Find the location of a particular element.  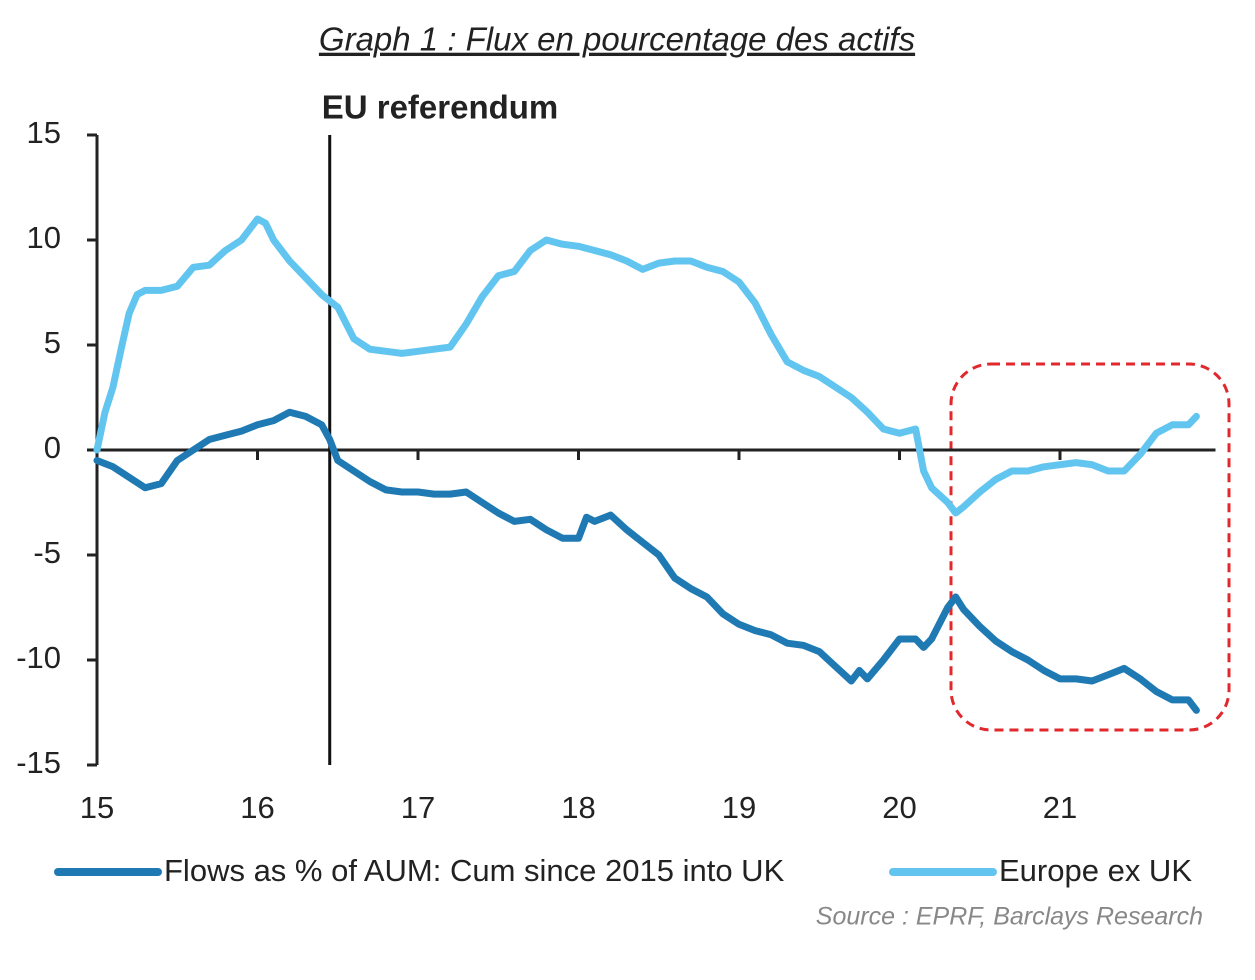

y-tick-label: 5 is located at coordinates (52, 342).